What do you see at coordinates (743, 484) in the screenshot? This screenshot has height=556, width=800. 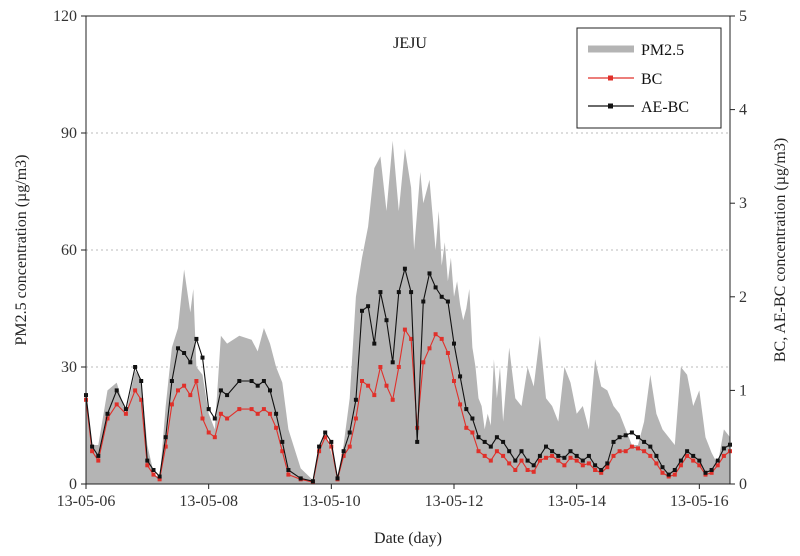 I see `y-right-tick-label: 0` at bounding box center [743, 484].